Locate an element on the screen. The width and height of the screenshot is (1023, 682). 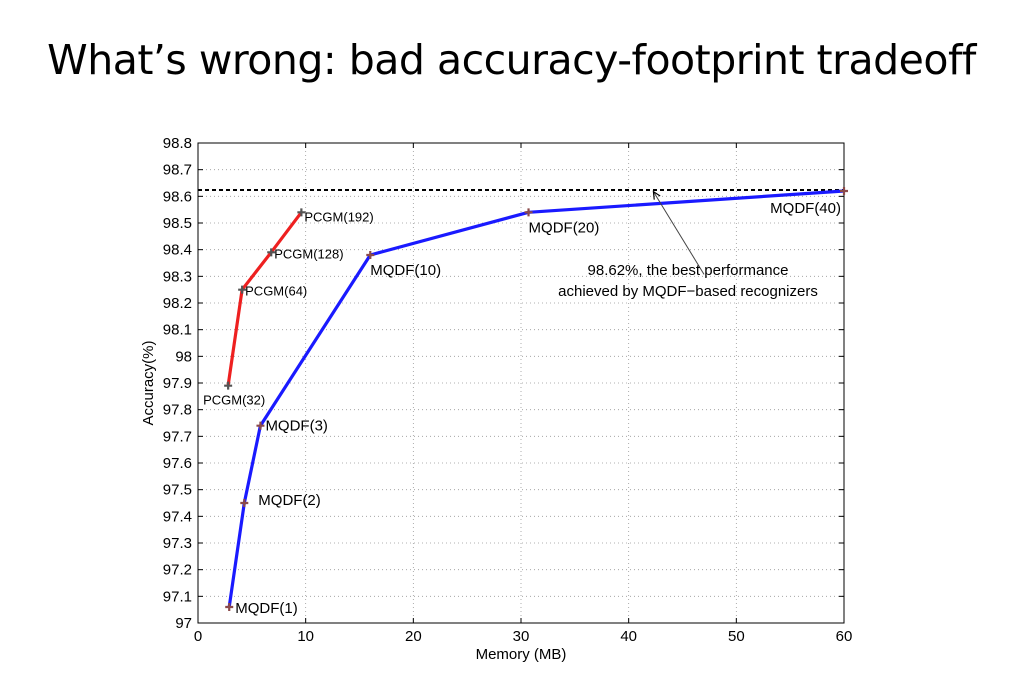
data-point-label: MQDF(10) is located at coordinates (405, 270).